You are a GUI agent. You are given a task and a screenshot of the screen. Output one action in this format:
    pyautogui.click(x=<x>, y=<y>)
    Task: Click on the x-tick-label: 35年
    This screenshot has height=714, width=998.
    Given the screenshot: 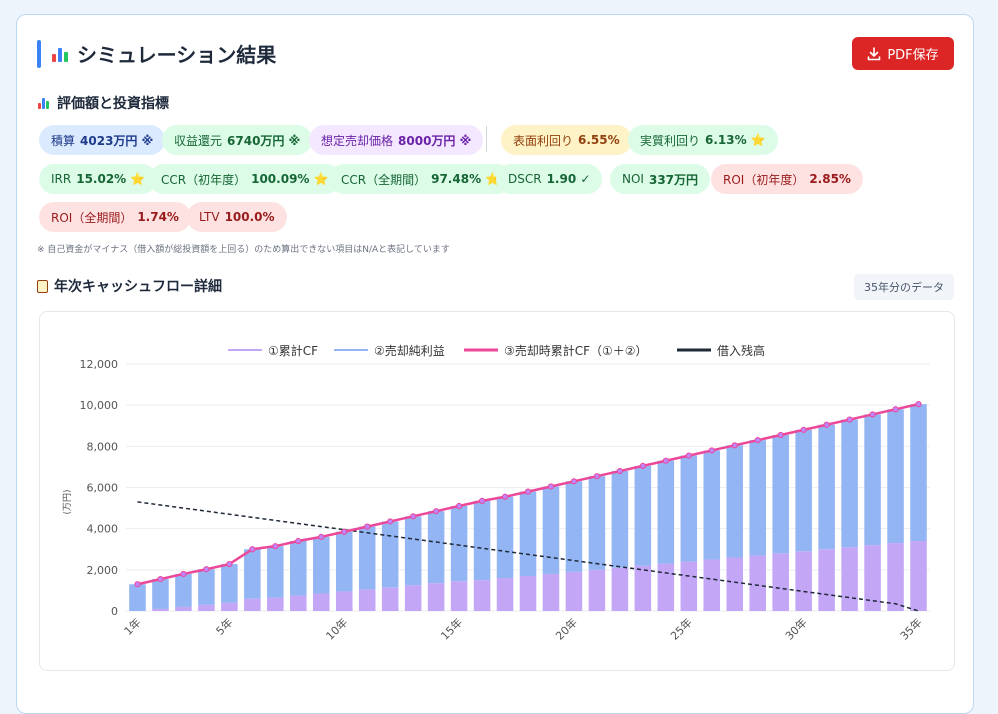 What is the action you would take?
    pyautogui.click(x=911, y=629)
    